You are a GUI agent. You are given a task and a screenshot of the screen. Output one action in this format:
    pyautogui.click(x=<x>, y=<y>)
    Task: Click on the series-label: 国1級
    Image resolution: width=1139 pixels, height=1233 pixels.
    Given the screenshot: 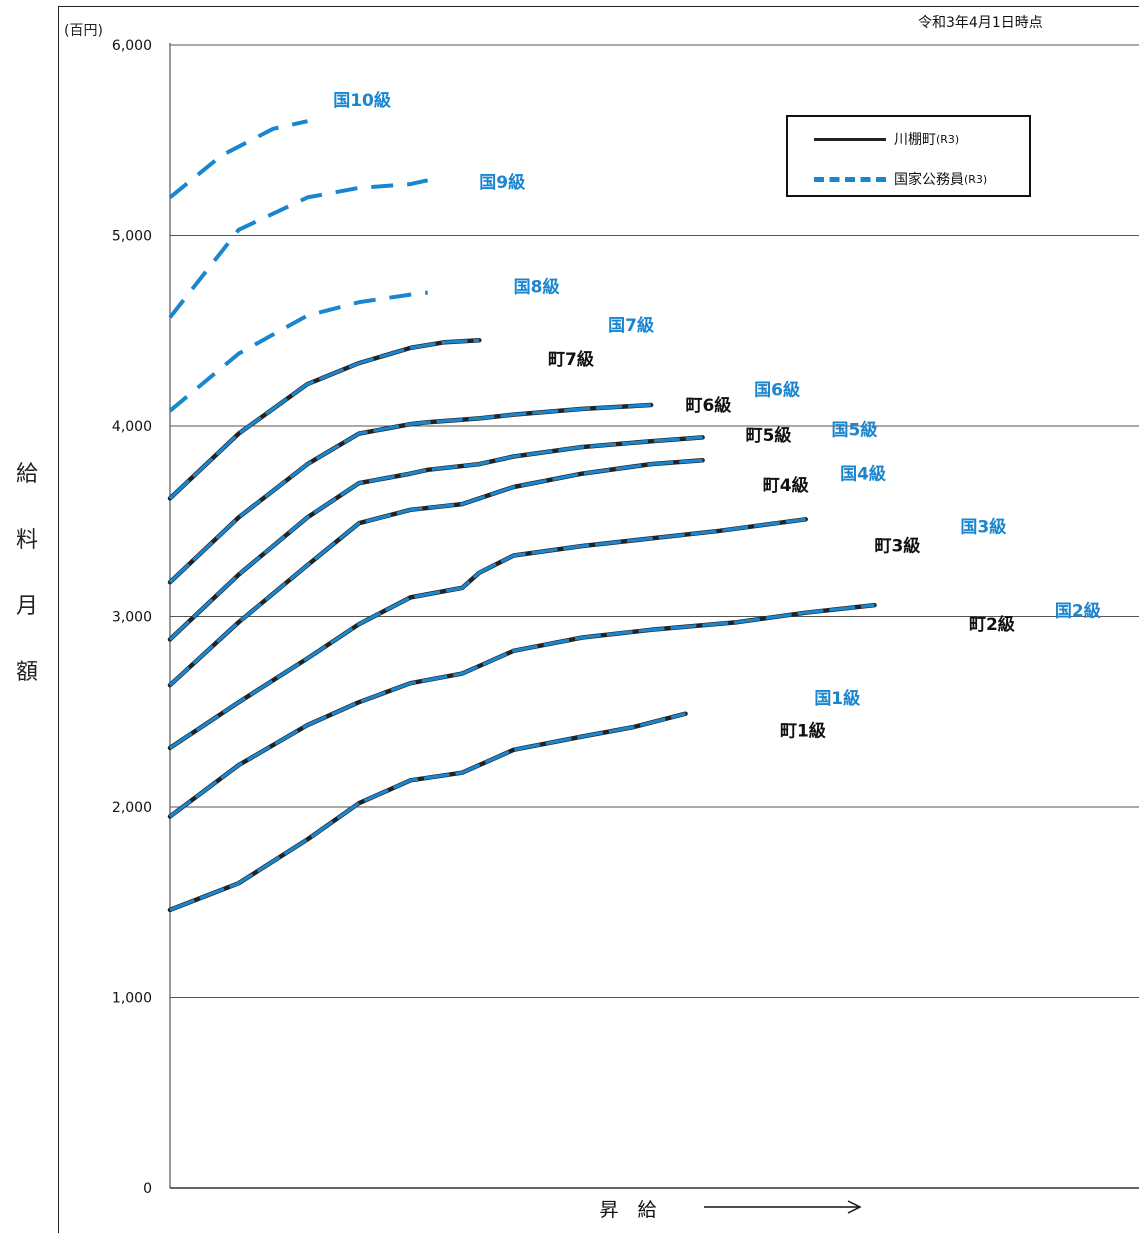 What is the action you would take?
    pyautogui.click(x=837, y=698)
    